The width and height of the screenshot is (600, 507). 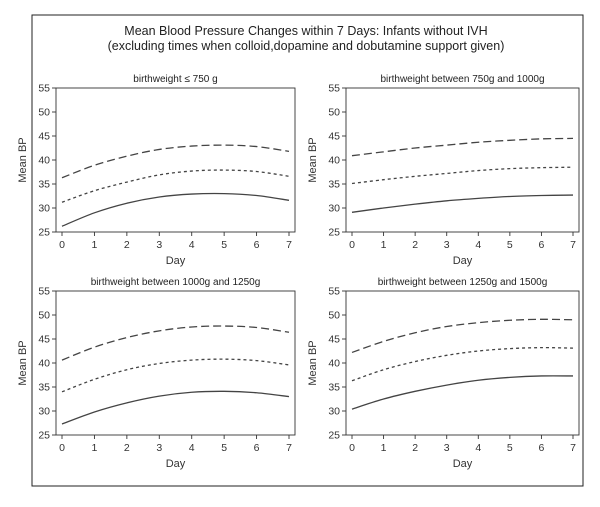 What do you see at coordinates (176, 282) in the screenshot?
I see `panel-title: birthweight between 1000g and 1250g` at bounding box center [176, 282].